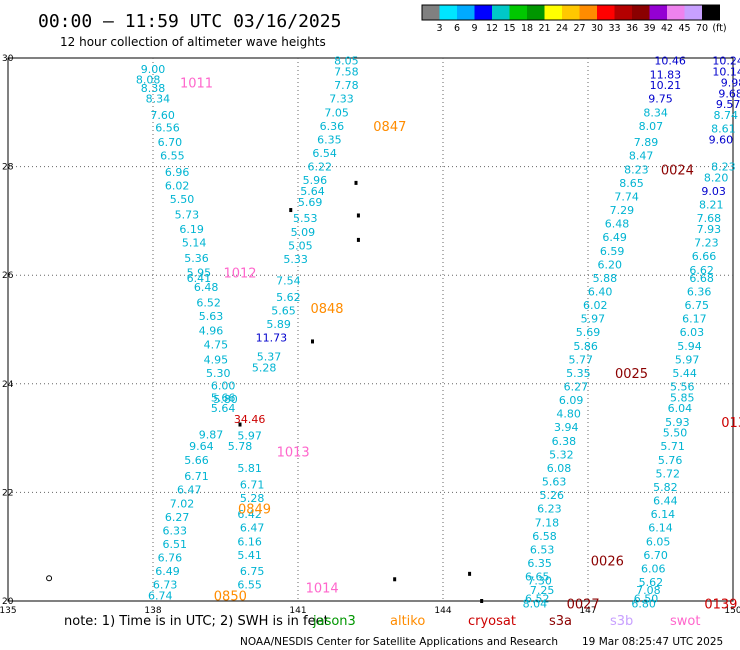 The image size is (740, 650). What do you see at coordinates (723, 129) in the screenshot?
I see `wave-height-label: 8.61` at bounding box center [723, 129].